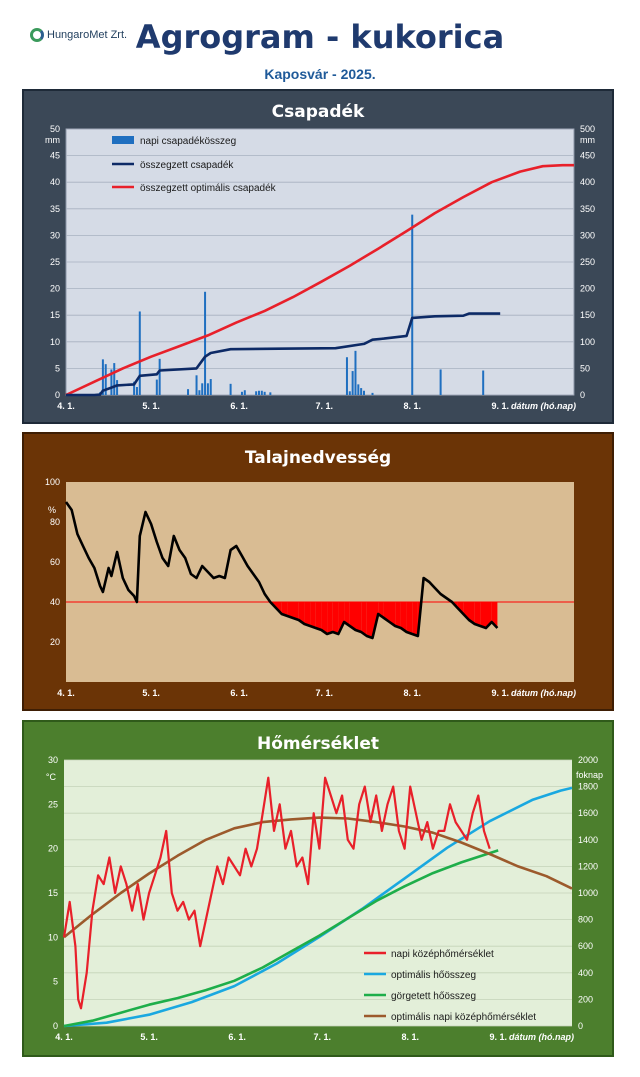 The width and height of the screenshot is (640, 1077). I want to click on legend-label: görgetett hőösszeg, so click(433, 996).